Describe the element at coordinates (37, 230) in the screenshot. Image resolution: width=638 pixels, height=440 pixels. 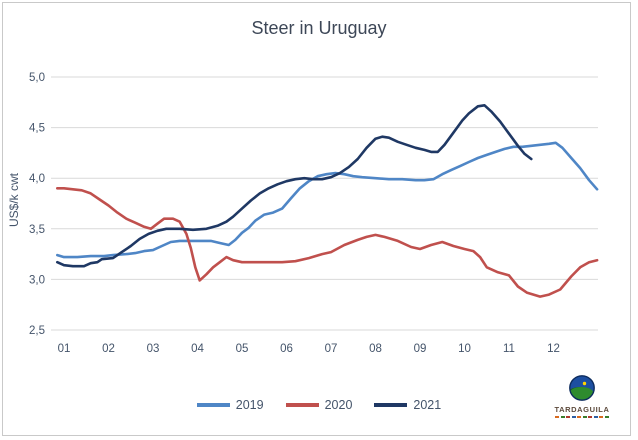
I see `y-tick-label: 3,5` at that location.